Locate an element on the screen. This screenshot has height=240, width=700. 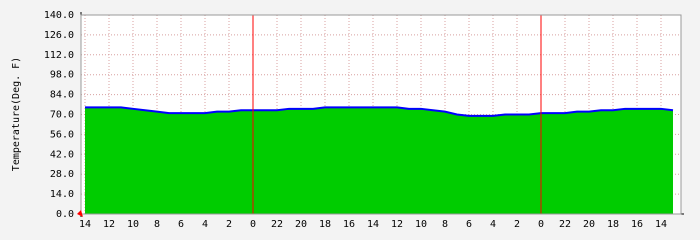
y-tick-label: 126.0 is located at coordinates (59, 35).